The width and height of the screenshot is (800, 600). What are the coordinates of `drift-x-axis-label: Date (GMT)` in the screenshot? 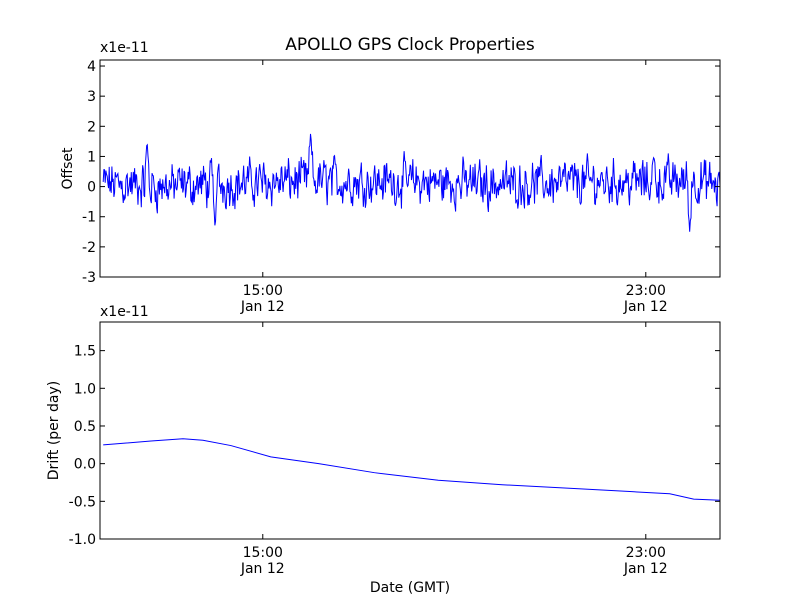 It's located at (410, 588).